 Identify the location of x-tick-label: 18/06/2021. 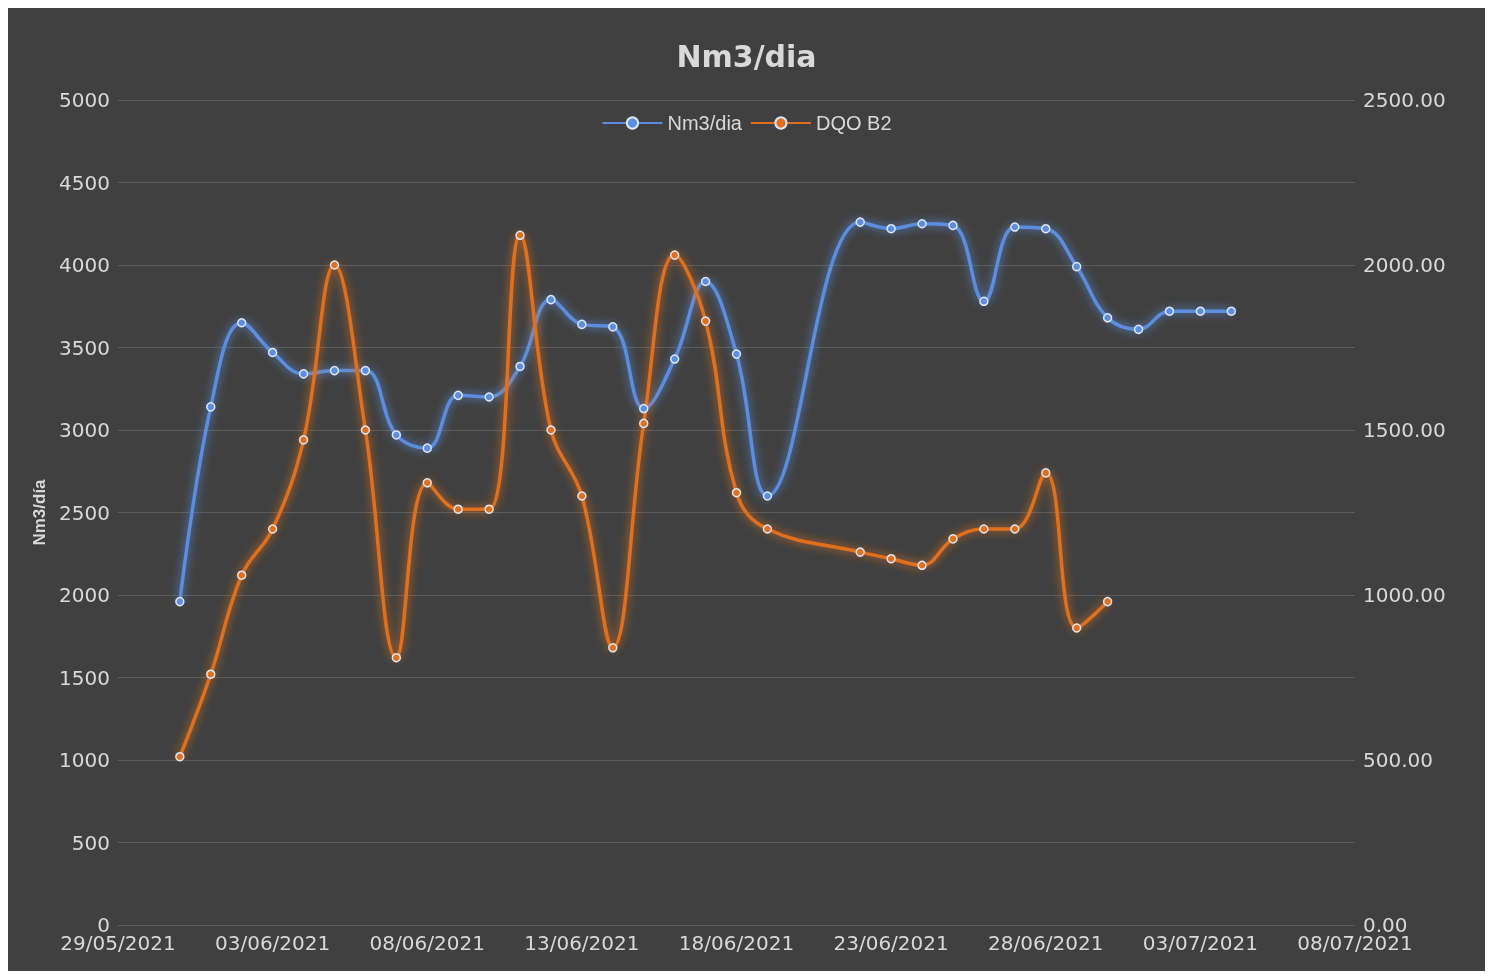
(736, 943).